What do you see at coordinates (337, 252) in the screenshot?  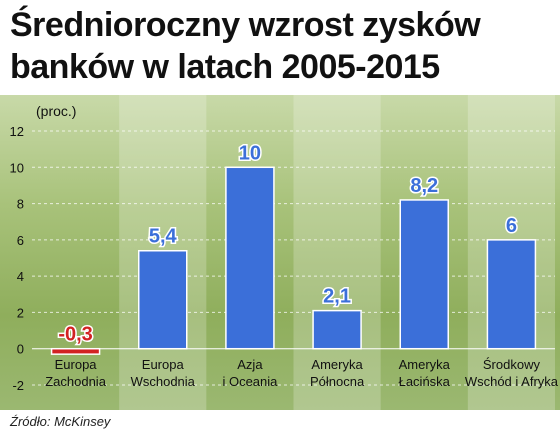 I see `column-band` at bounding box center [337, 252].